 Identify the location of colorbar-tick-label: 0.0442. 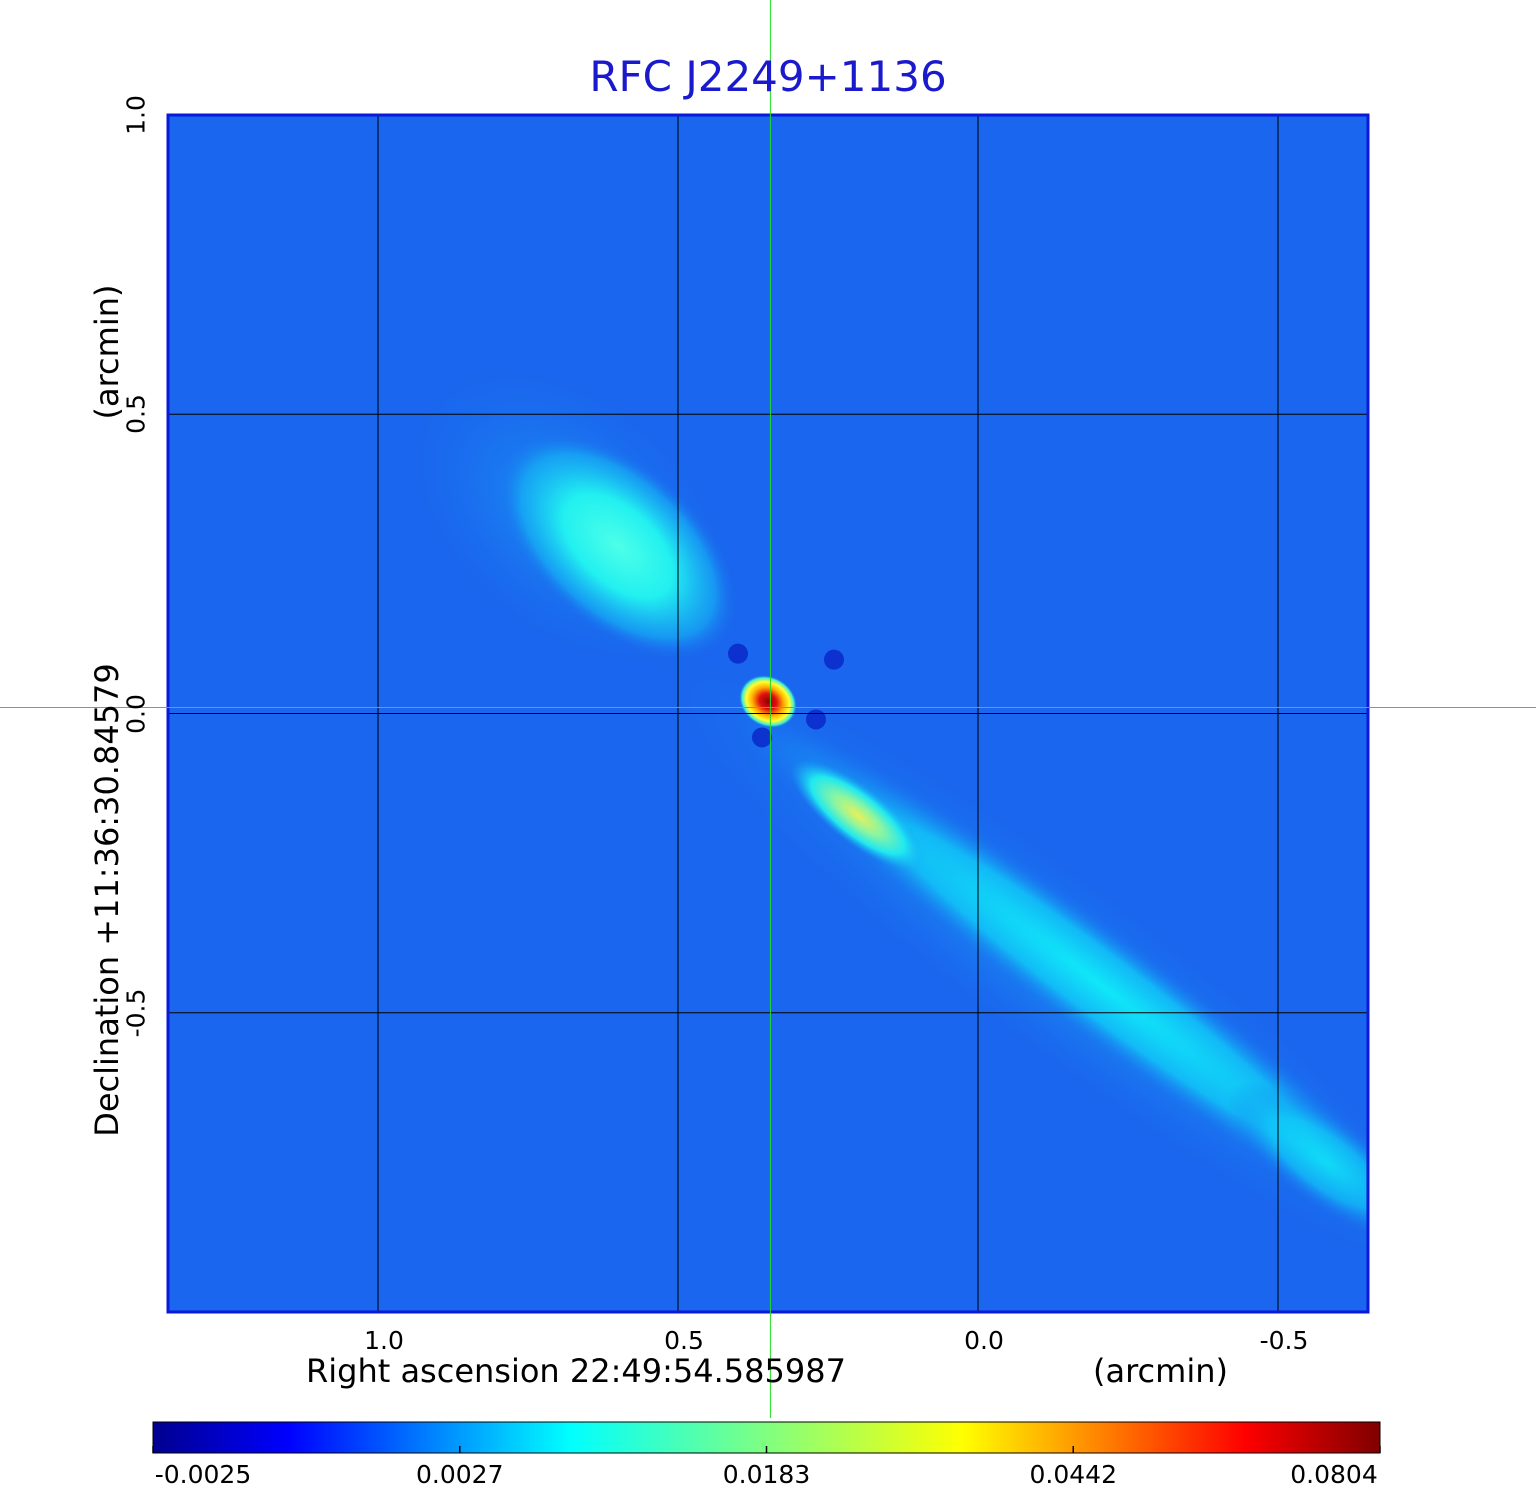
(1073, 1474).